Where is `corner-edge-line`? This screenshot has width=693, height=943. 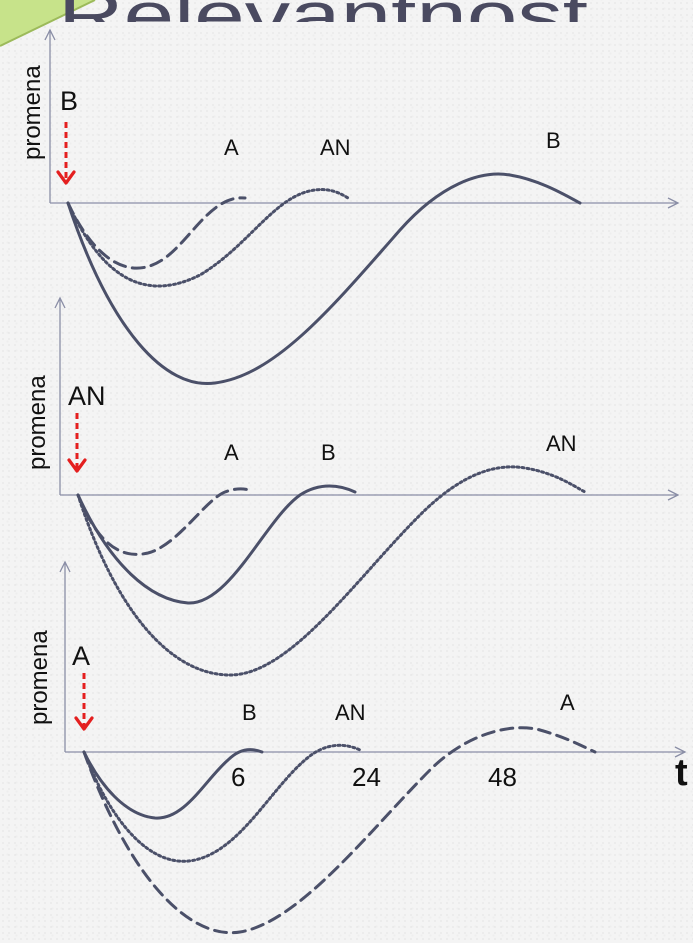
corner-edge-line is located at coordinates (48, 23).